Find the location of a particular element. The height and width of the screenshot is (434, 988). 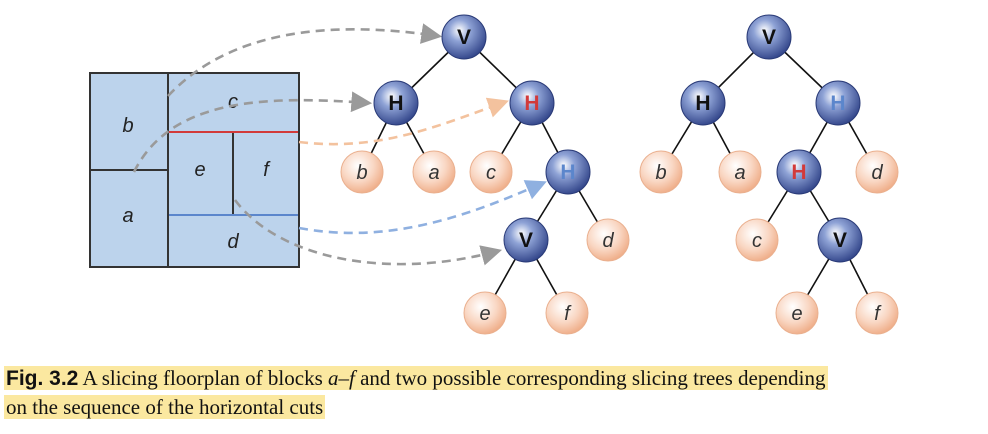

tree2-label-b: b is located at coordinates (660, 173).